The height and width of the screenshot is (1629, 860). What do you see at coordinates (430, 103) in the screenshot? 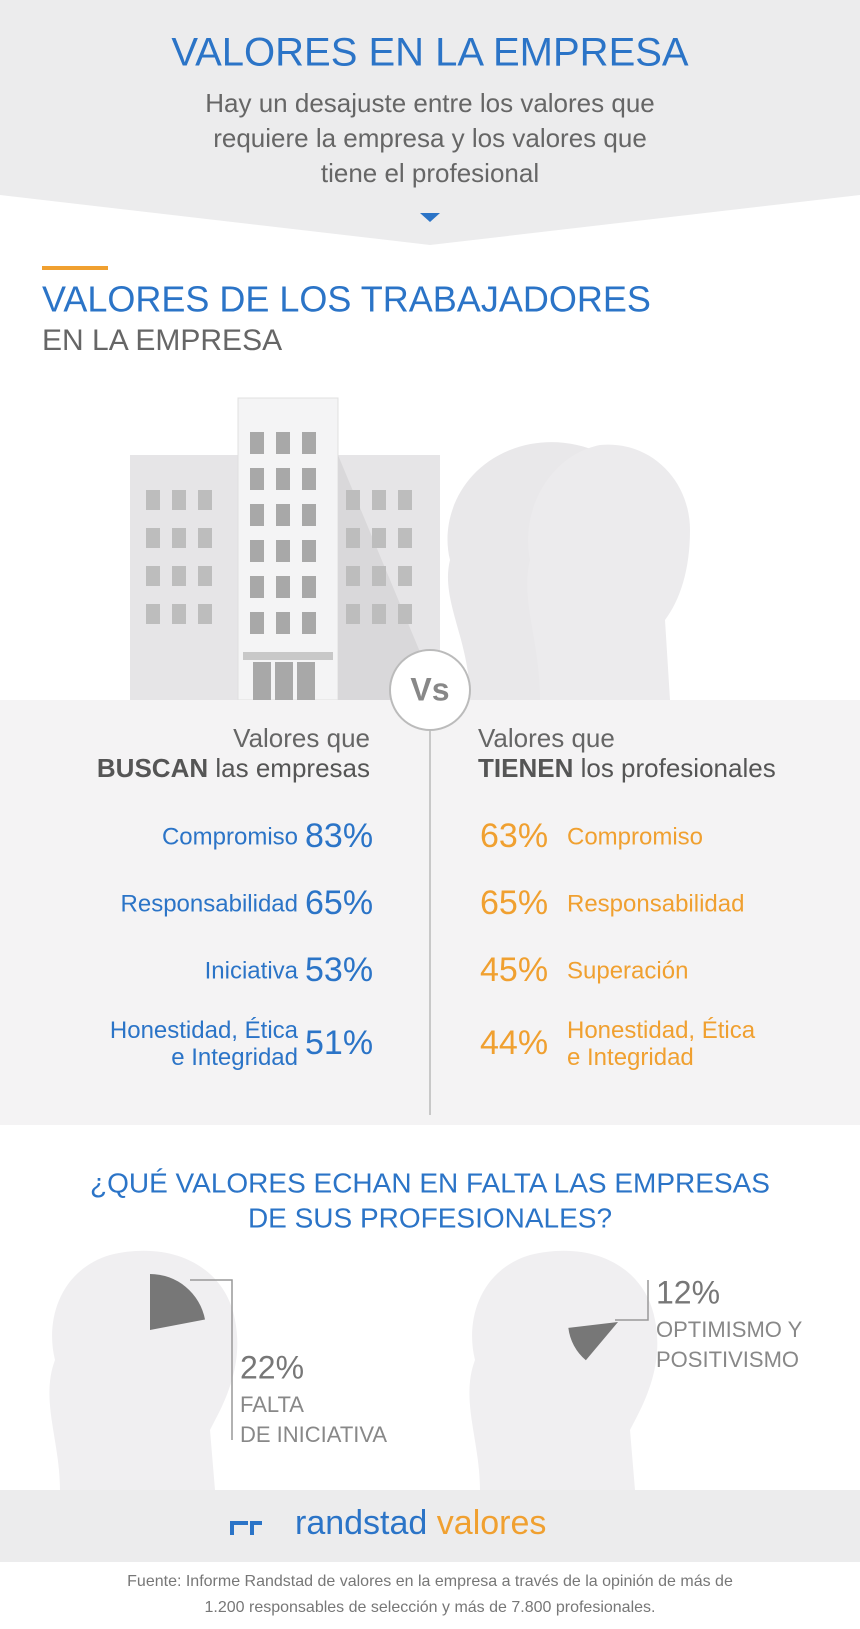
I see `subtitle-line: Hay un desajuste entre los valores que` at bounding box center [430, 103].